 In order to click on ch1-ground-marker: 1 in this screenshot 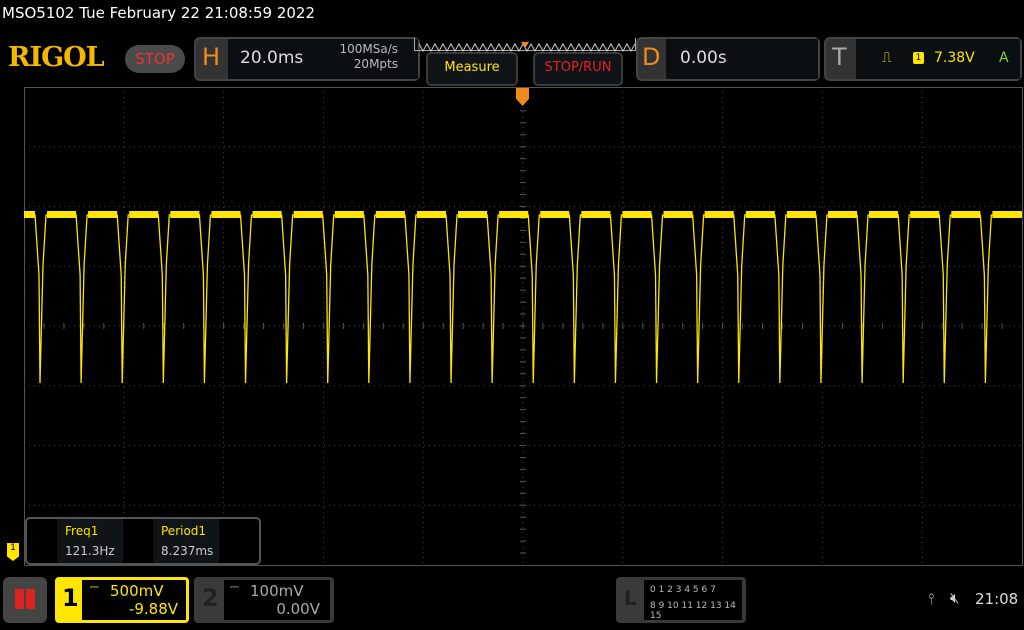, I will do `click(13, 552)`.